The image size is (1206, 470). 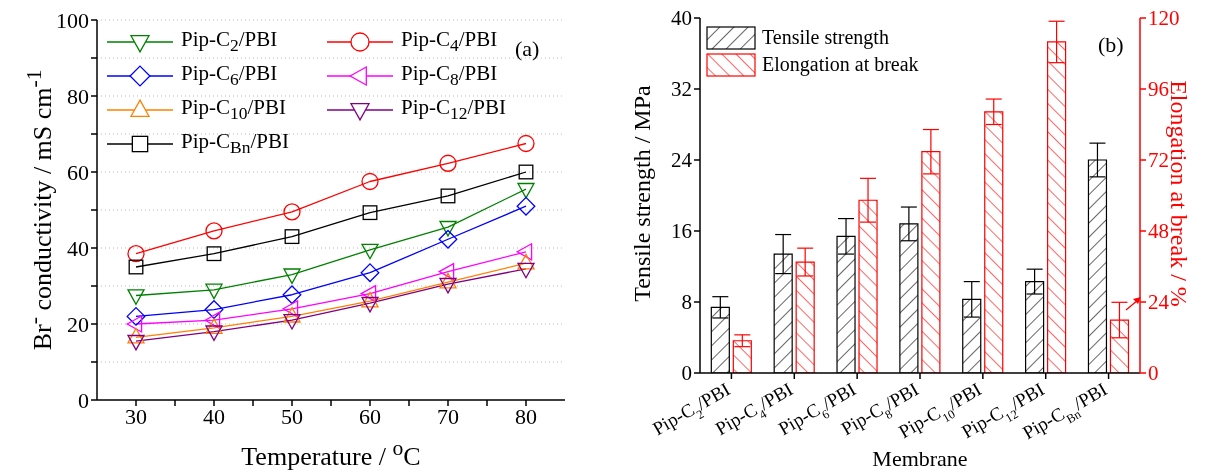 I want to click on y-axis-title: Tensile strength / MPa, so click(x=642, y=193).